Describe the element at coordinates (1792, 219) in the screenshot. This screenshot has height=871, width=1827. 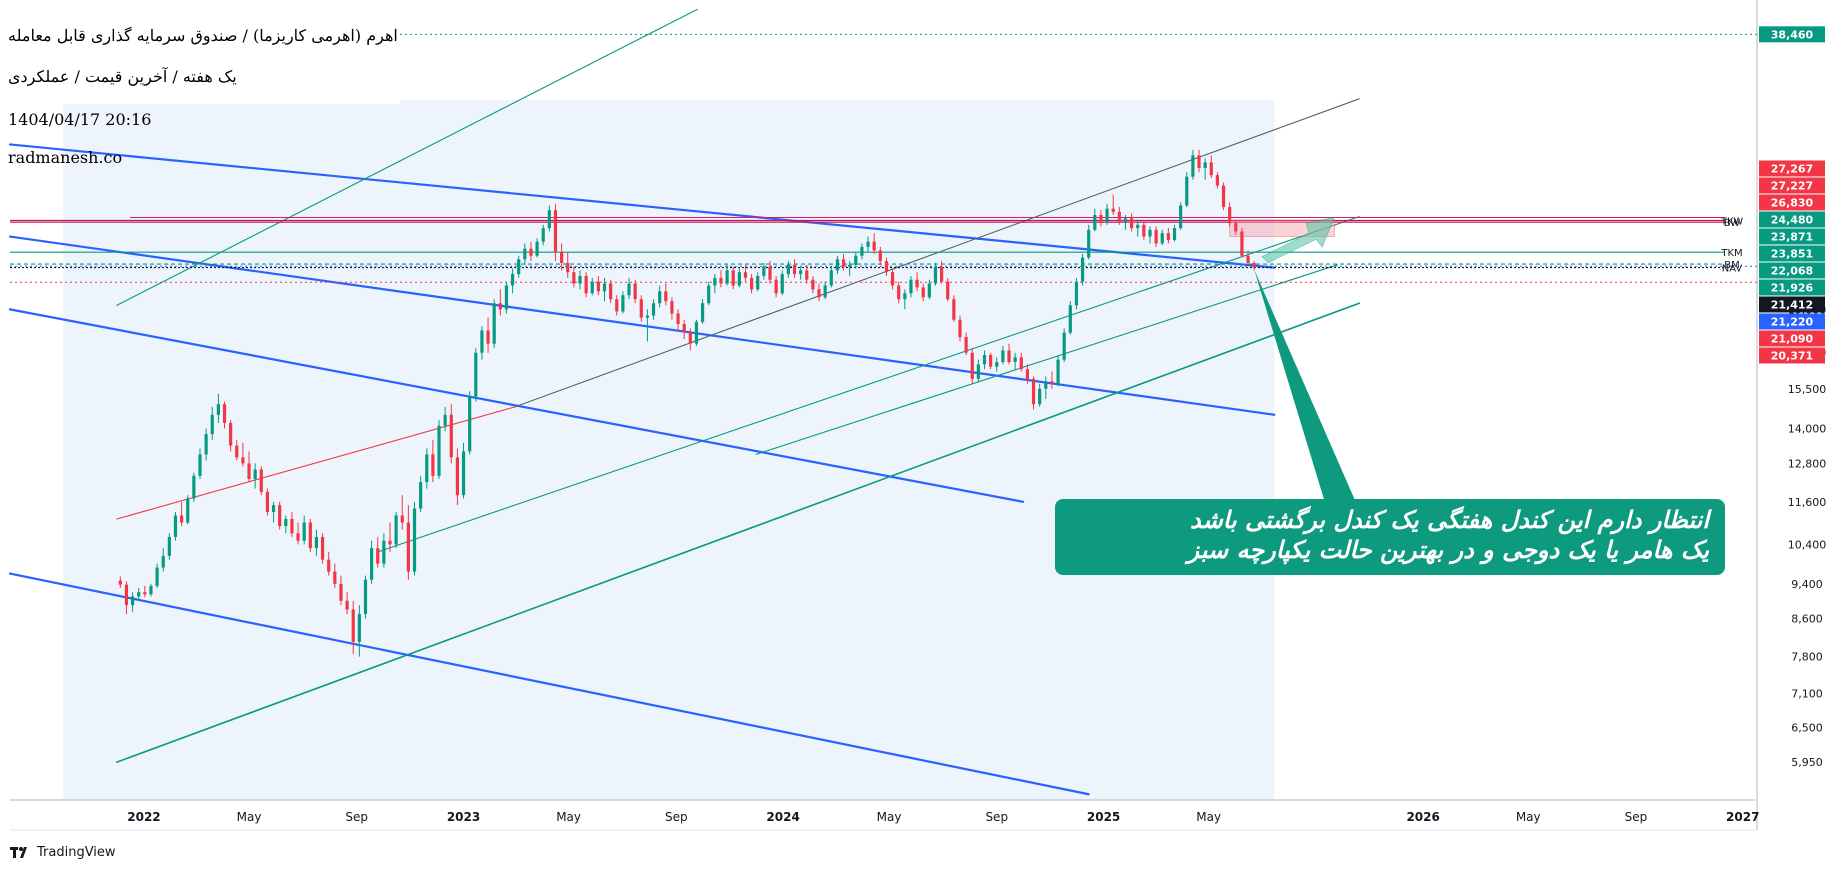
I see `price-label-4: 24,480` at that location.